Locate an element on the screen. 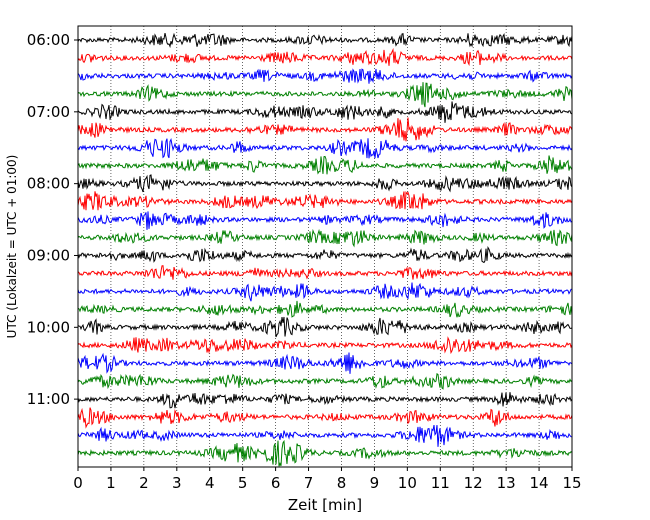 The height and width of the screenshot is (520, 650). x-tick-label: 9 is located at coordinates (375, 483).